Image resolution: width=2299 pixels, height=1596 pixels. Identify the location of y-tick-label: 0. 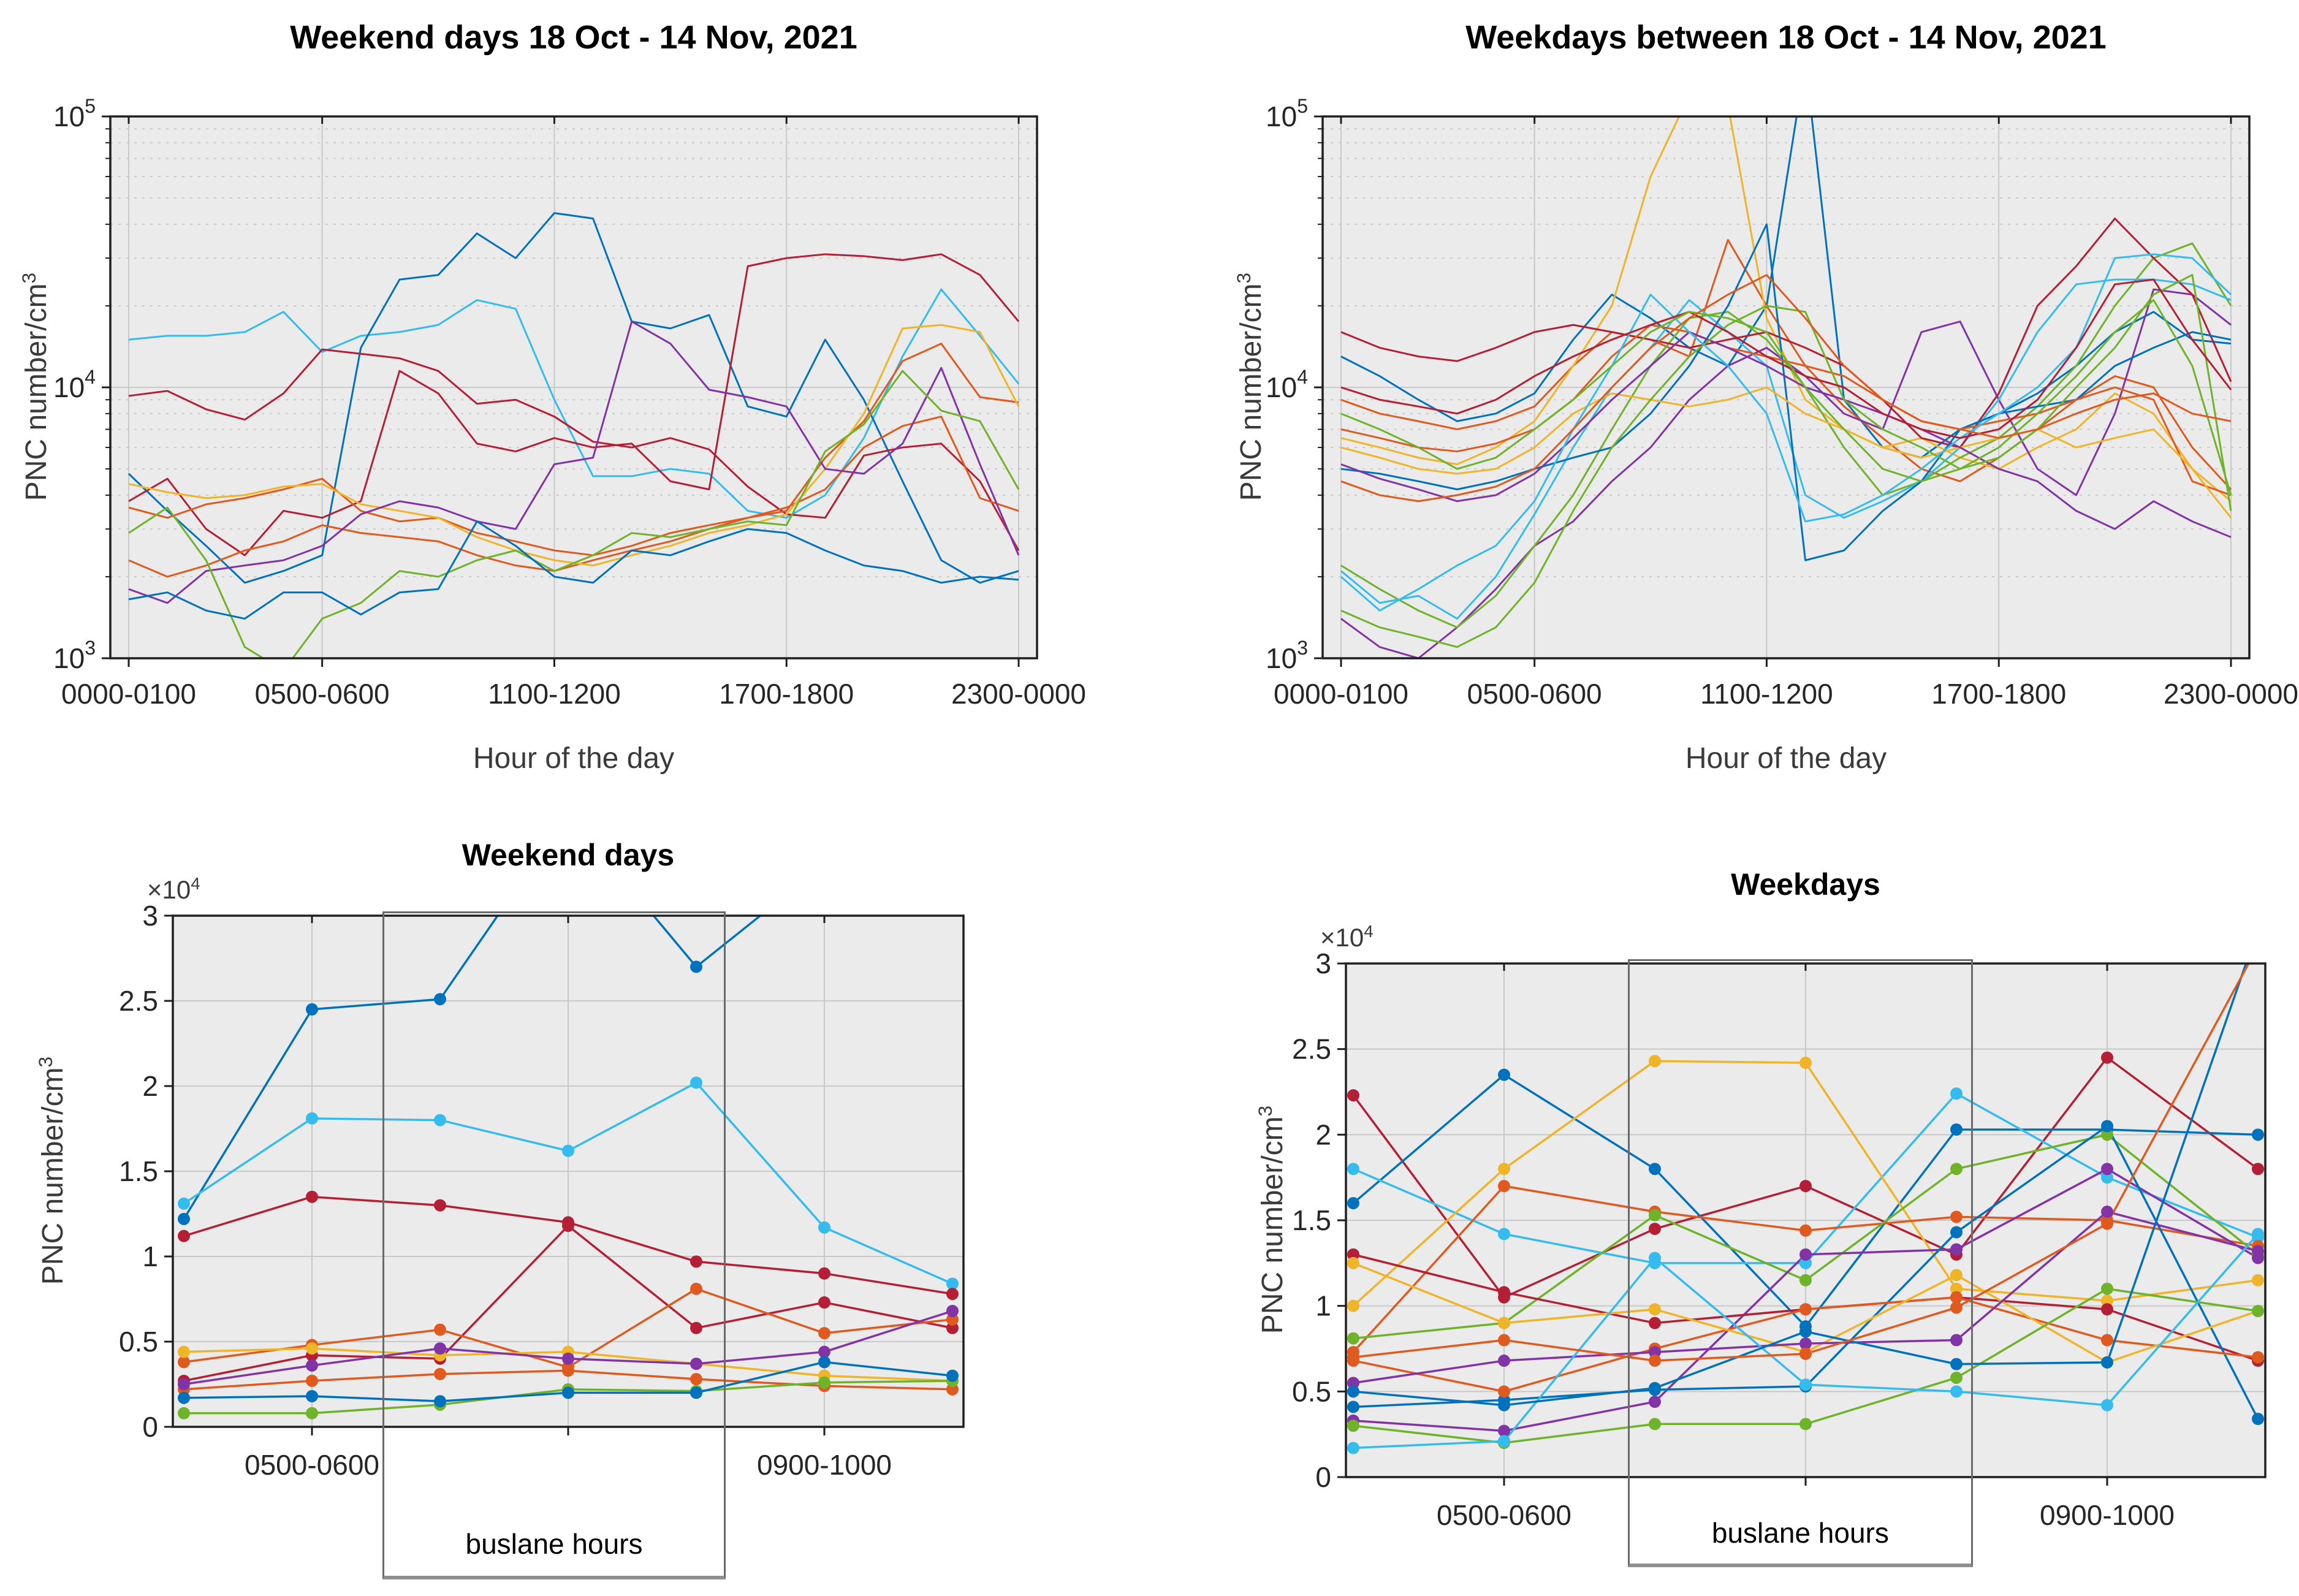
(1323, 1477).